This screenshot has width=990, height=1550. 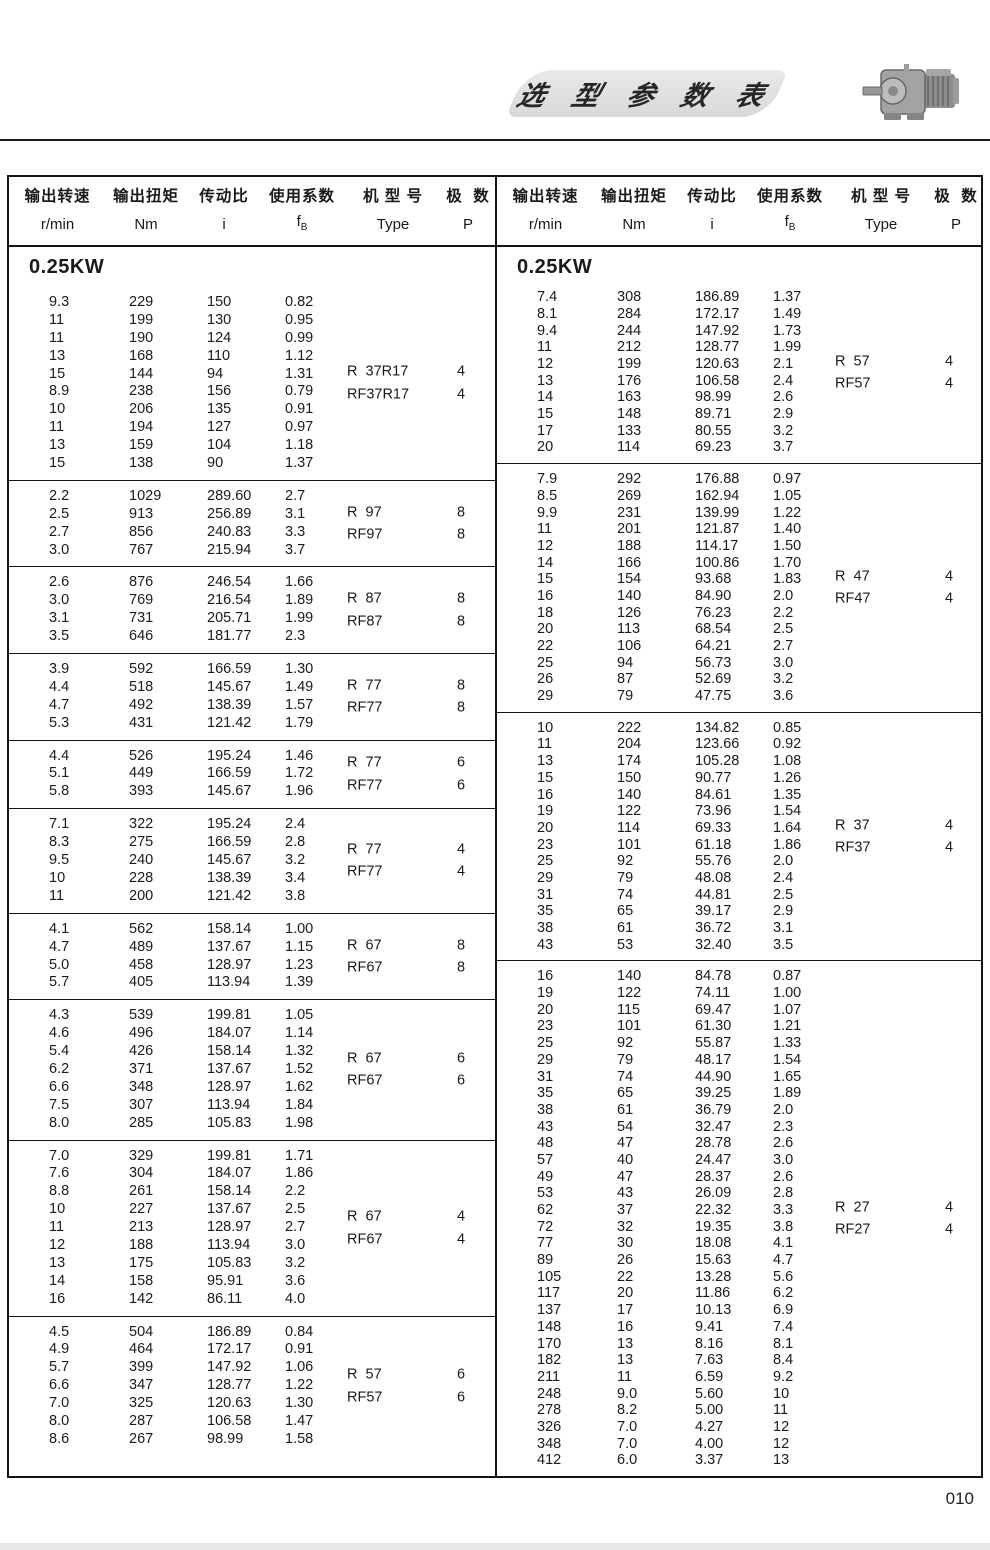 I want to click on speed-value: 11, so click(x=57, y=337).